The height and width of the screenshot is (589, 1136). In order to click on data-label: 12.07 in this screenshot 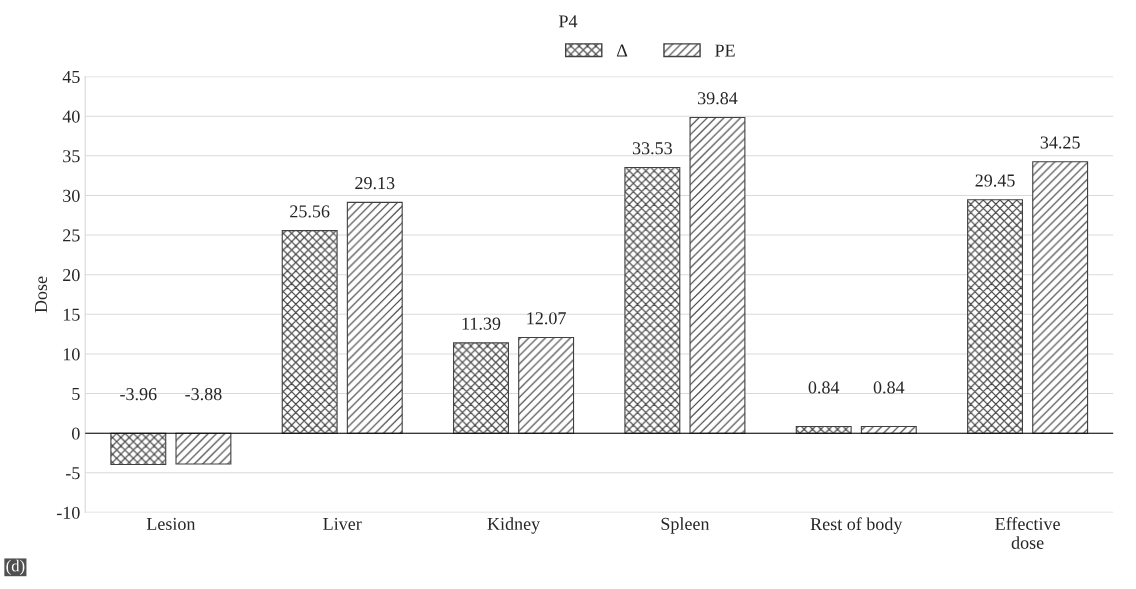, I will do `click(546, 318)`.